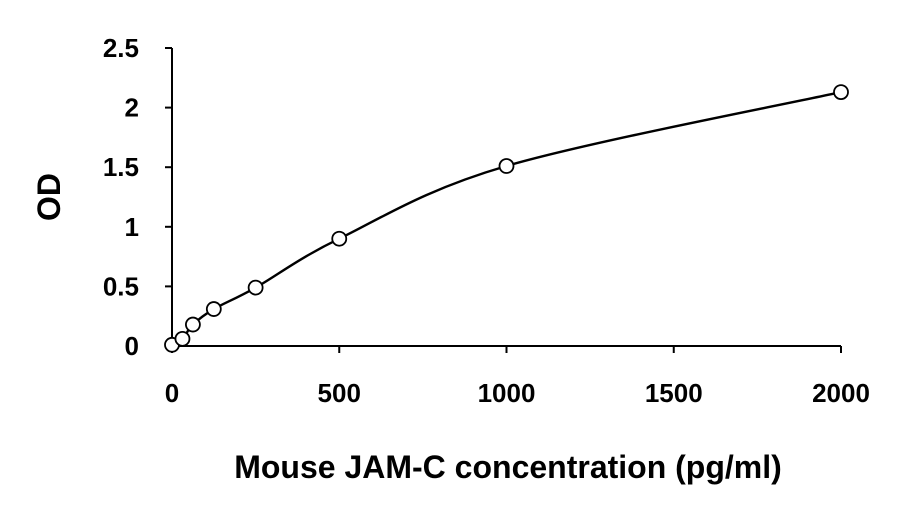 This screenshot has width=921, height=519. I want to click on x-axis-ticks: 0 500 1000 1500 2000, so click(517, 377).